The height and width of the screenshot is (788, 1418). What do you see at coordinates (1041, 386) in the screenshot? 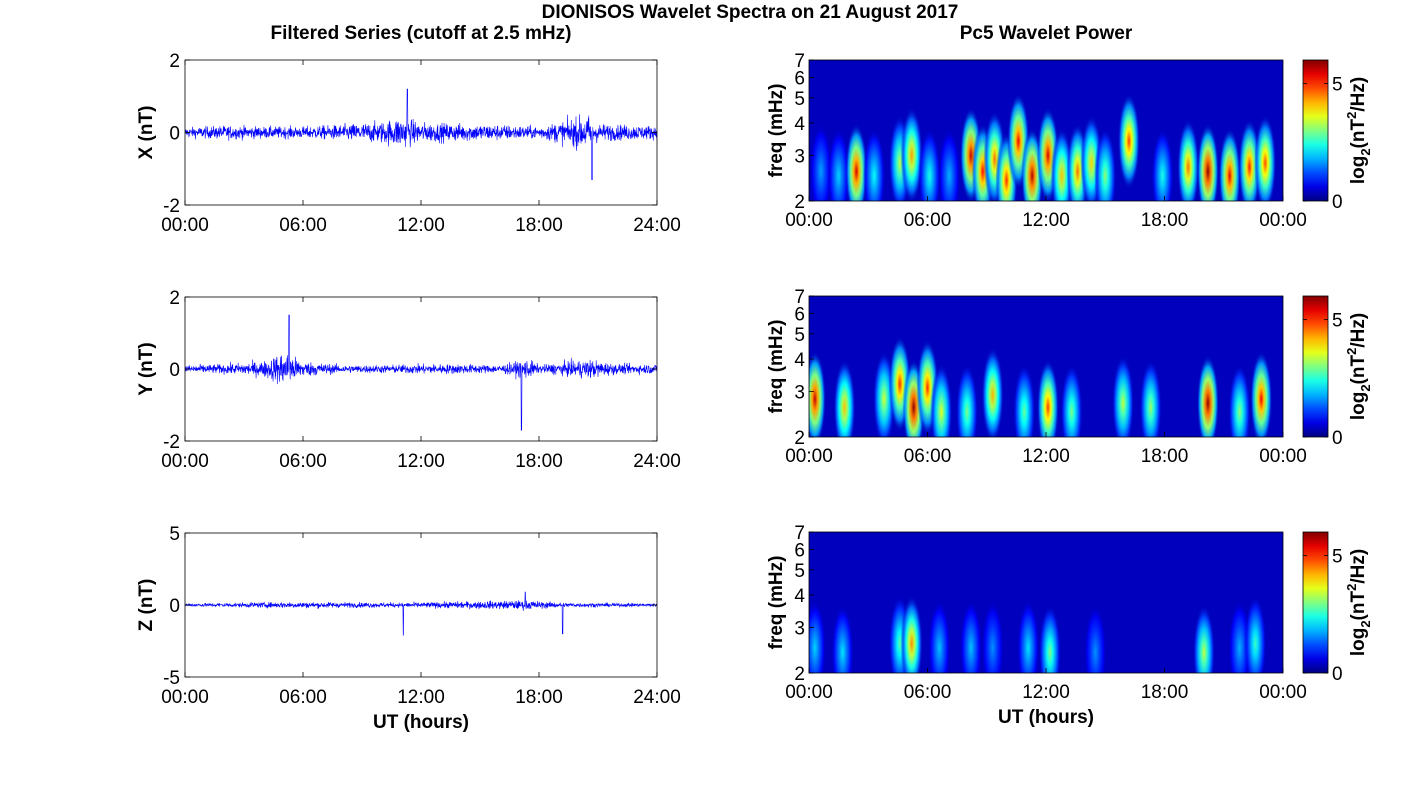
I see `heatmap-cells` at bounding box center [1041, 386].